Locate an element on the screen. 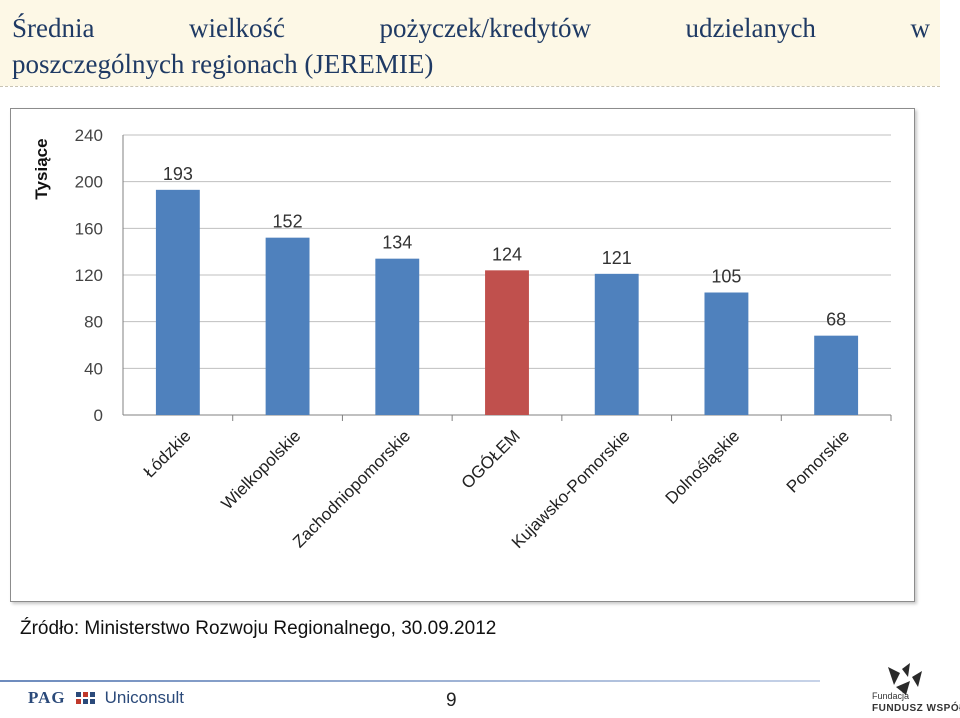 The height and width of the screenshot is (718, 960). page-number: 9 is located at coordinates (451, 700).